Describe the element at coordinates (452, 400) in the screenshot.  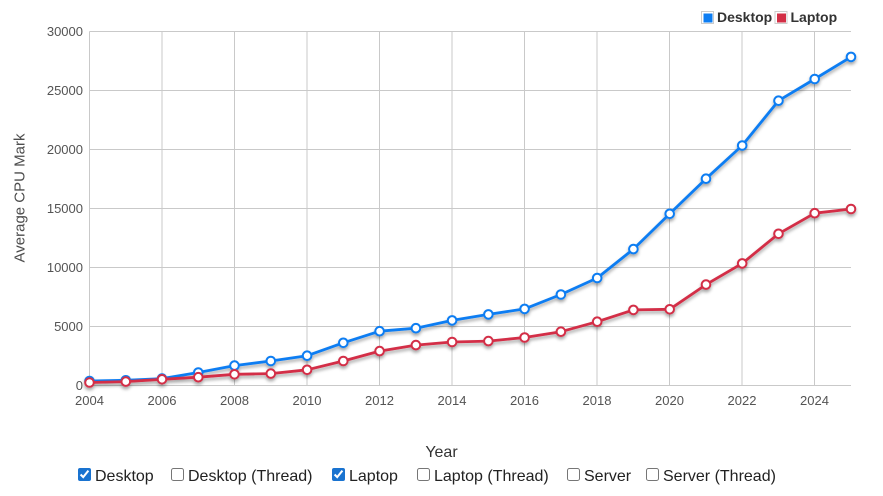
I see `svg-text: 2014` at that location.